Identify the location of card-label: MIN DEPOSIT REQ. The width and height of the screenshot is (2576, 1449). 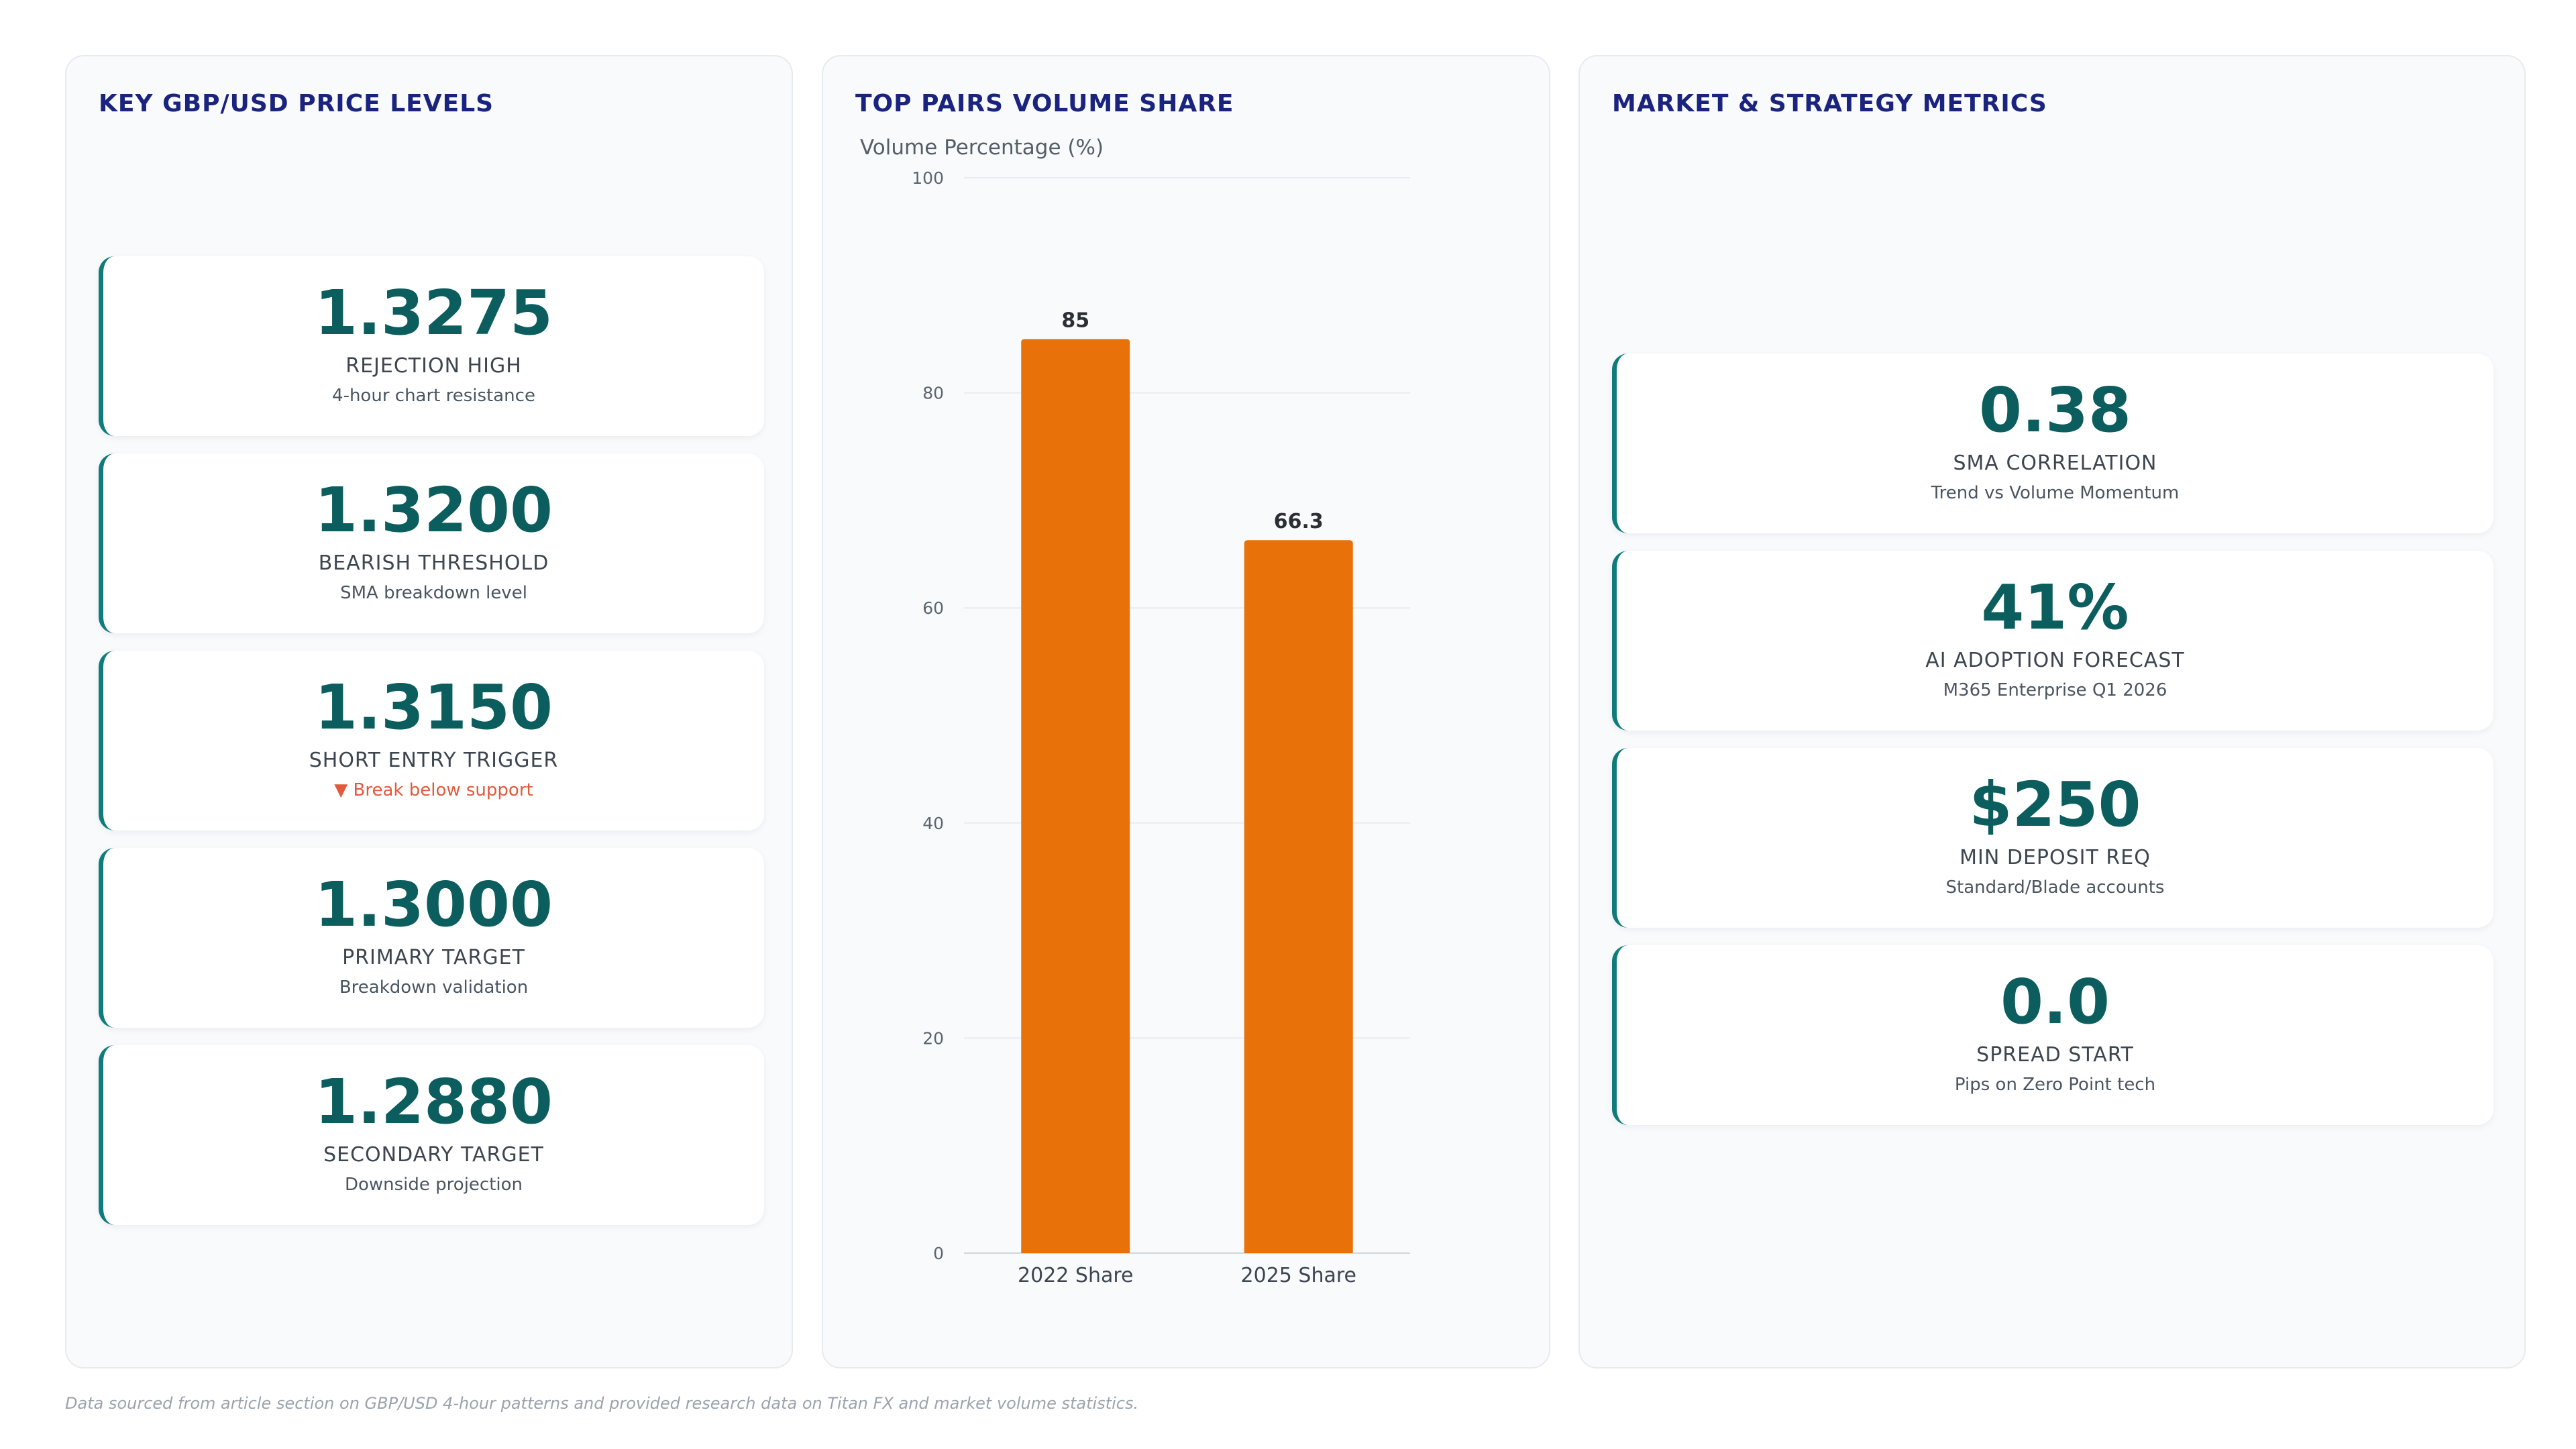
(2055, 857).